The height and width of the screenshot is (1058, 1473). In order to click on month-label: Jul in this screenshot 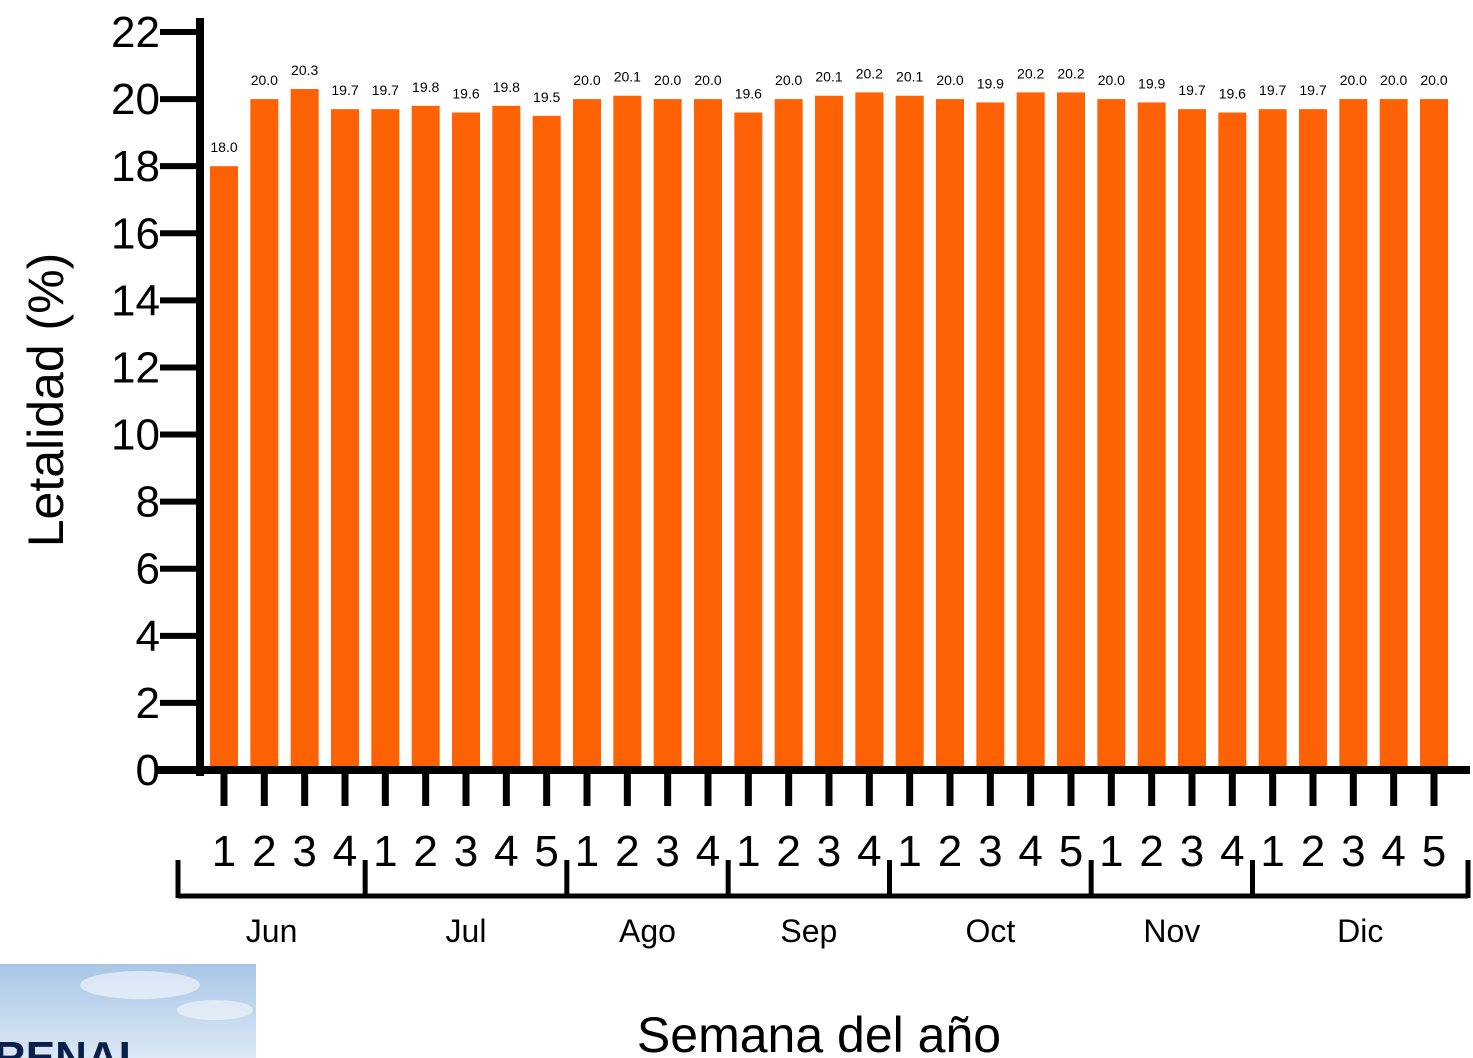, I will do `click(466, 931)`.